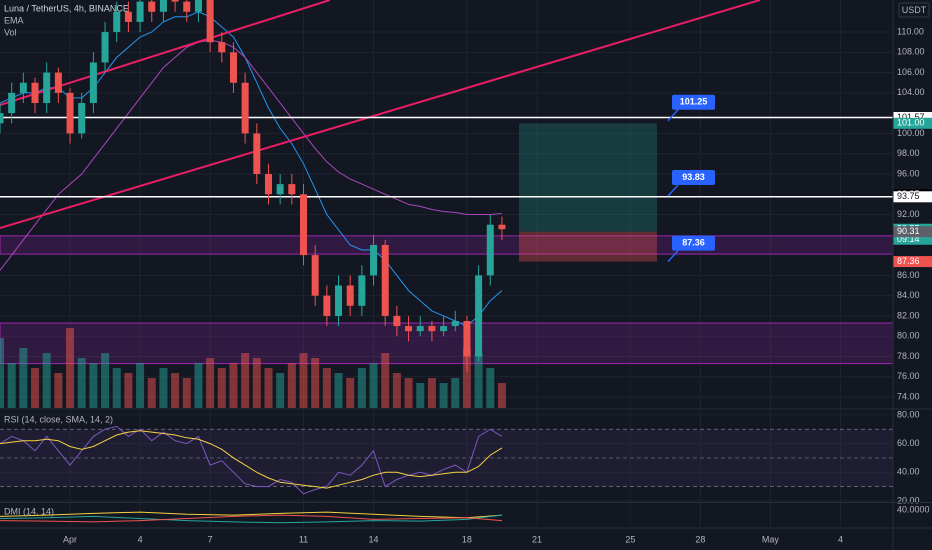  I want to click on y-tick-label: 110.00, so click(910, 31).